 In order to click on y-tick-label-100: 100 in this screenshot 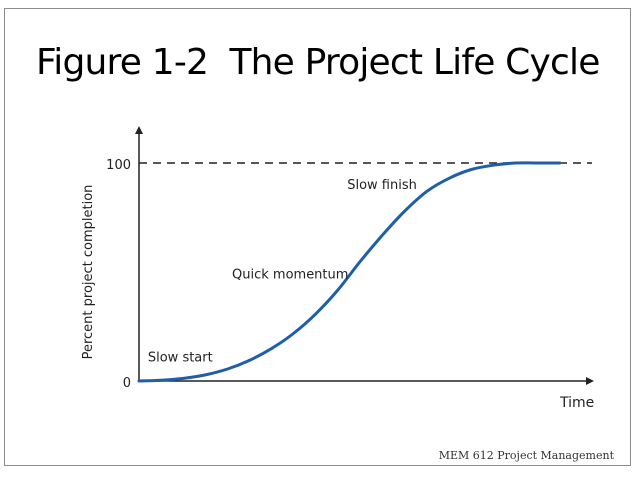, I will do `click(118, 165)`.